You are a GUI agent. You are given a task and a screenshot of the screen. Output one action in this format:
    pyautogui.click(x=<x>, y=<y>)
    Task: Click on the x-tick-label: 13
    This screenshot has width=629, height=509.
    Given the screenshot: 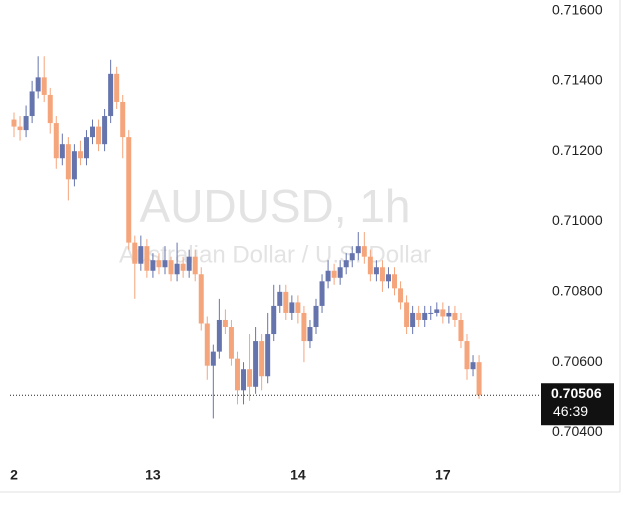 What is the action you would take?
    pyautogui.click(x=153, y=475)
    